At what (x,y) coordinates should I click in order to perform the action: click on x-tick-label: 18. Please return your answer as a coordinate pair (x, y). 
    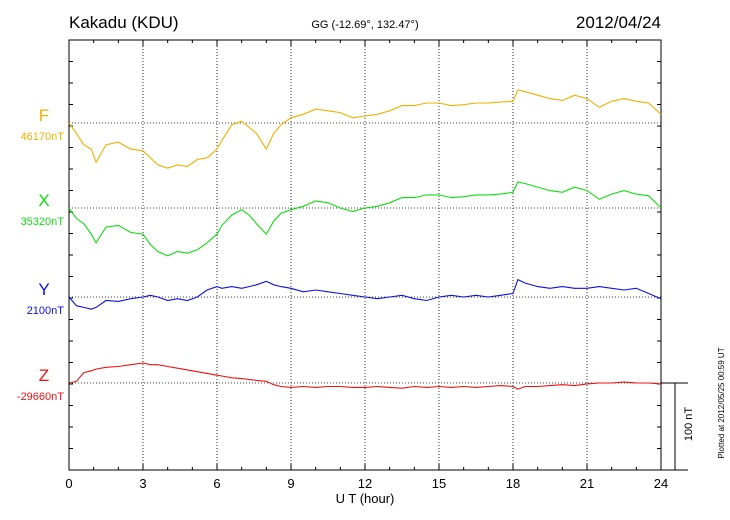
    Looking at the image, I should click on (513, 483).